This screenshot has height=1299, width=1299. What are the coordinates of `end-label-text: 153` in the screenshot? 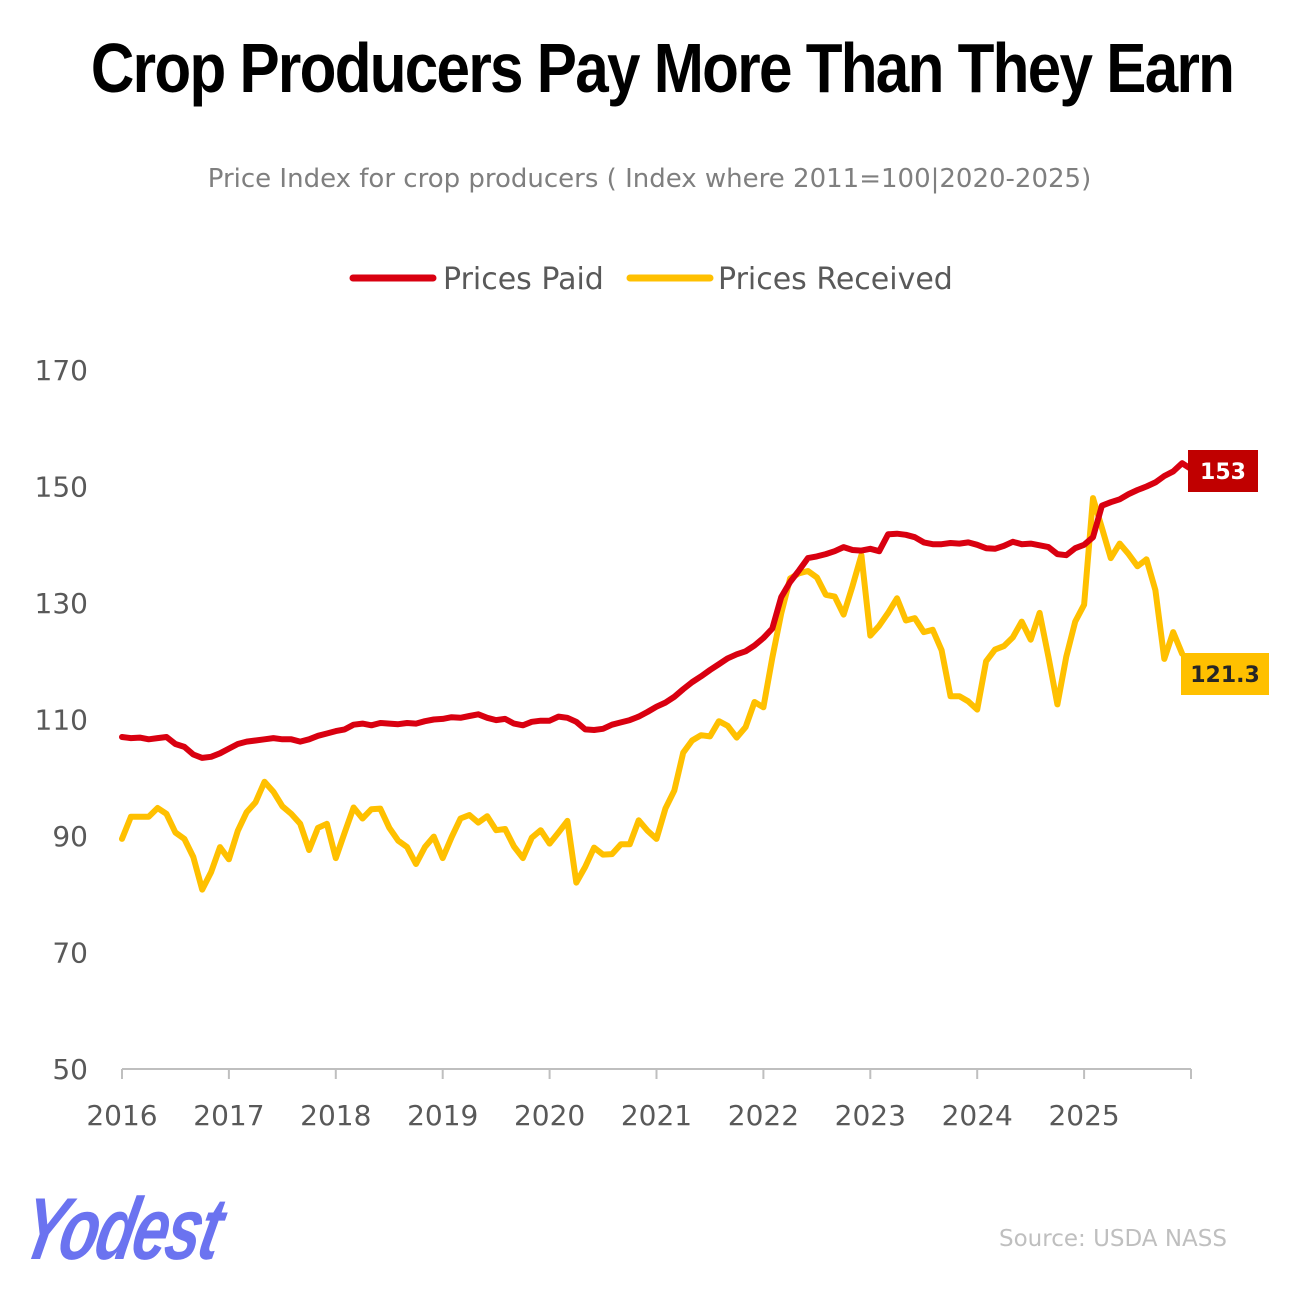 It's located at (1223, 472).